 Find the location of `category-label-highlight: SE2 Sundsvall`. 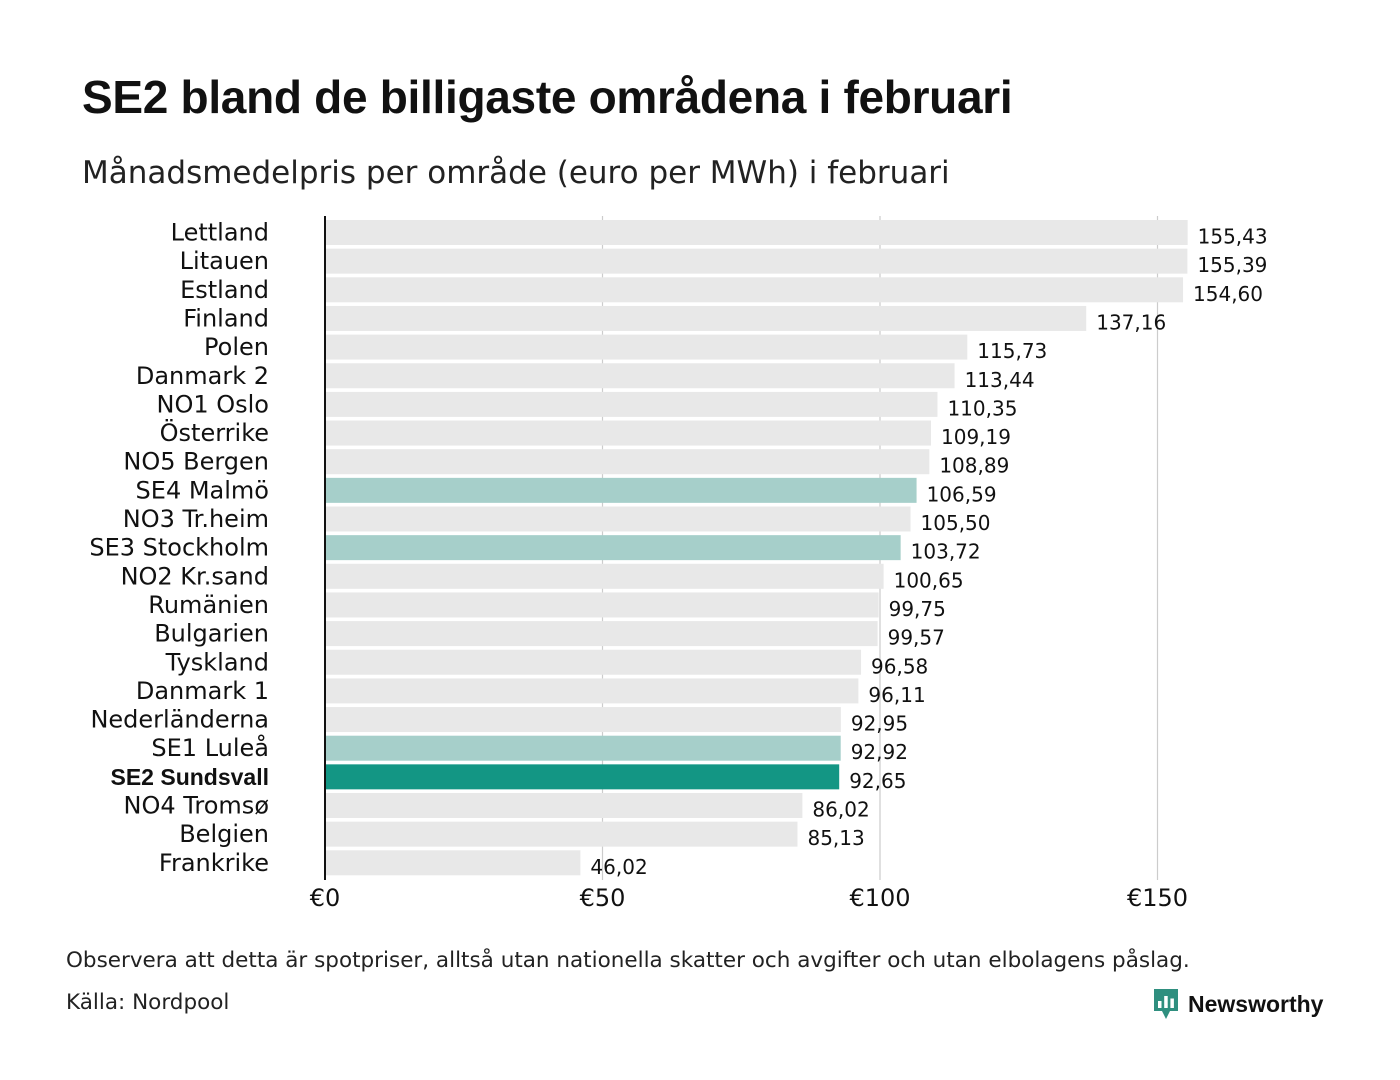

category-label-highlight: SE2 Sundsvall is located at coordinates (189, 777).